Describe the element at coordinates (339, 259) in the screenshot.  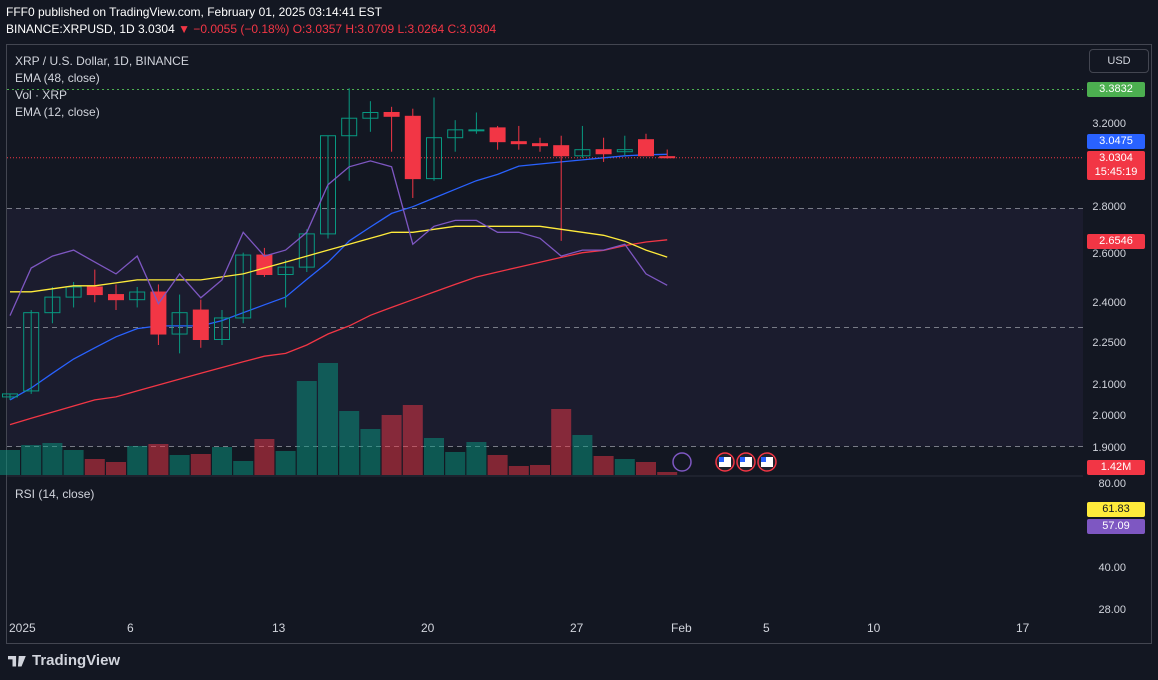
I see `rsi-ma-line` at that location.